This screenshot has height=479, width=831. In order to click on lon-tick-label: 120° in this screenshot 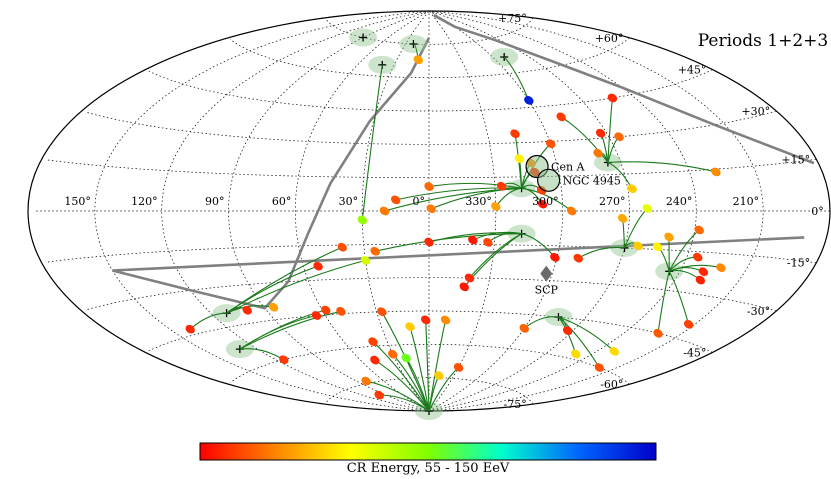, I will do `click(144, 201)`.